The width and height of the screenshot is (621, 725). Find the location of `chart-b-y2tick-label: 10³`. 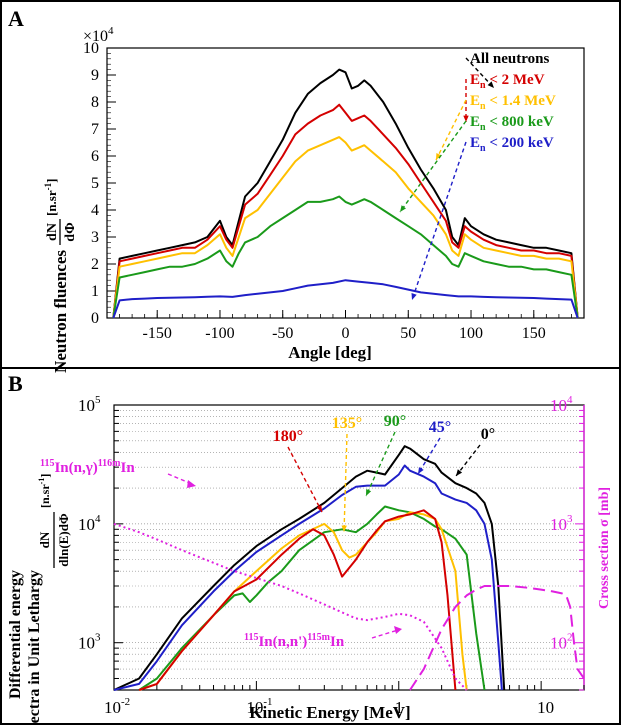

chart-b-y2tick-label: 10³ is located at coordinates (561, 523).